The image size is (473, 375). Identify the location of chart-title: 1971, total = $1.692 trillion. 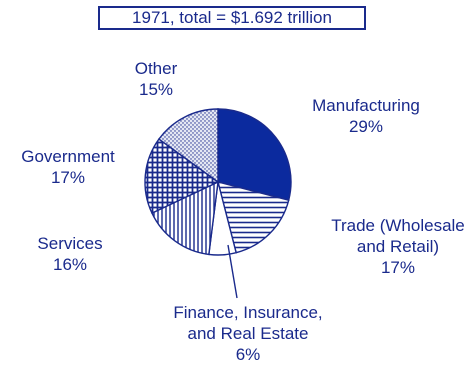
(232, 18).